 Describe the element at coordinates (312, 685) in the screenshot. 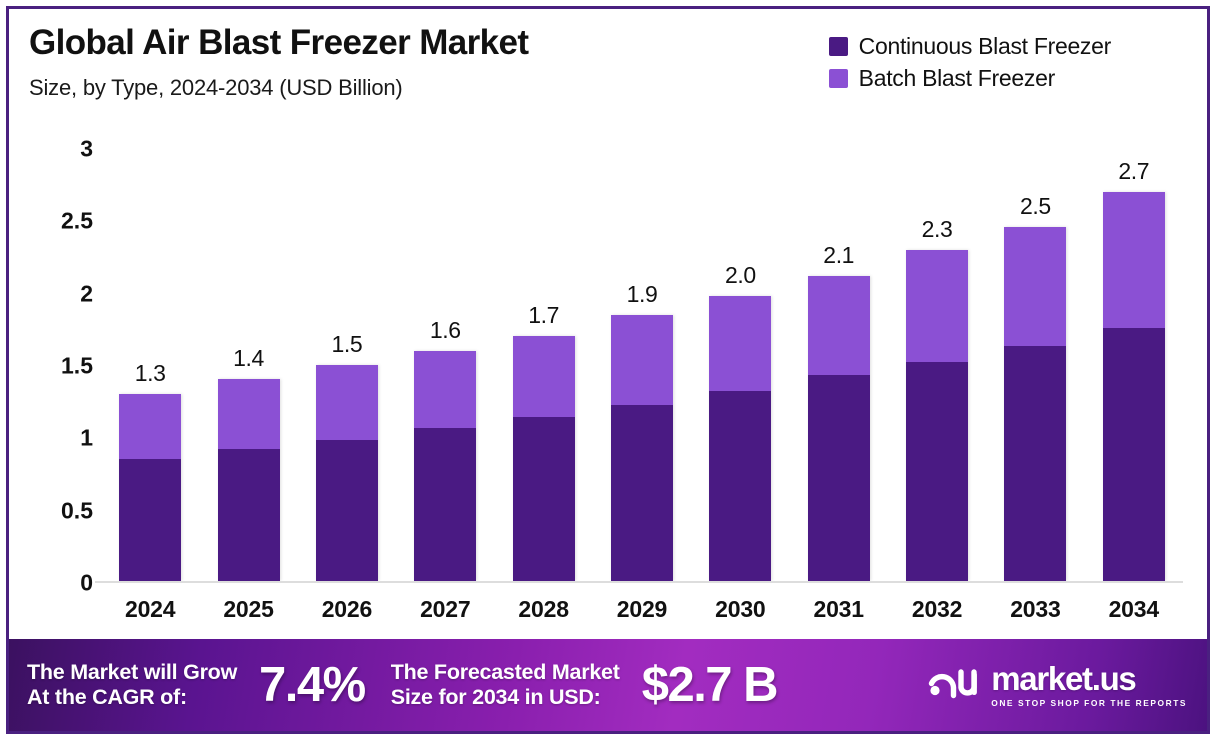

I see `cagr-value: 7.4%` at that location.